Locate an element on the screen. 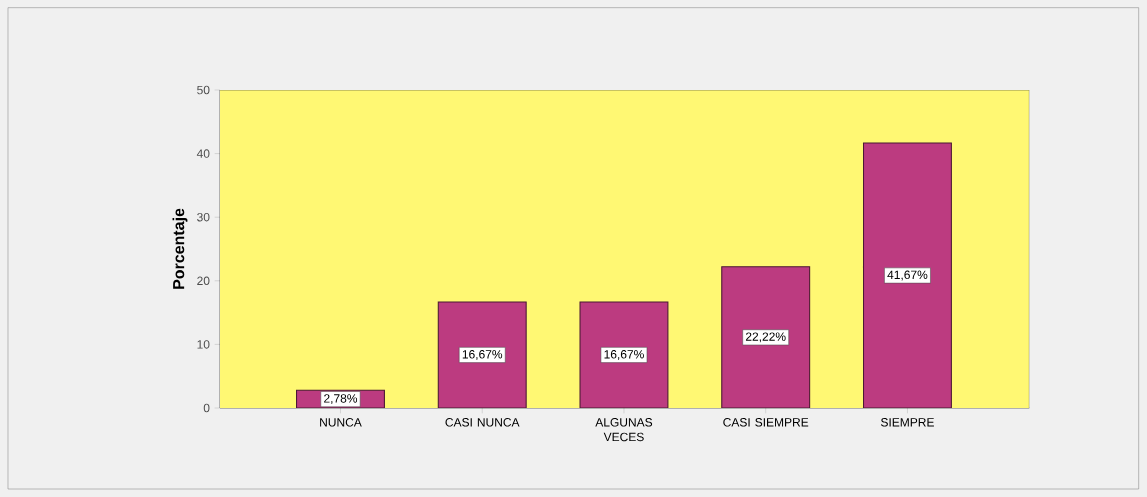 This screenshot has width=1147, height=497. x-tick-label: CASI NUNCA is located at coordinates (482, 422).